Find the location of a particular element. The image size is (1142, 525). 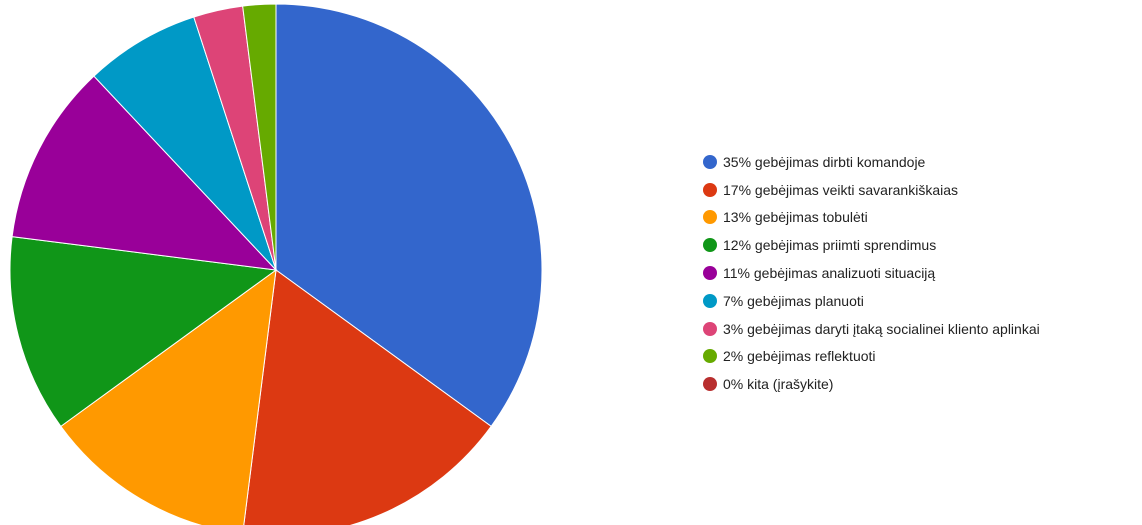

legend-label-4: 11% gebėjimas analizuoti situaciją is located at coordinates (829, 273).